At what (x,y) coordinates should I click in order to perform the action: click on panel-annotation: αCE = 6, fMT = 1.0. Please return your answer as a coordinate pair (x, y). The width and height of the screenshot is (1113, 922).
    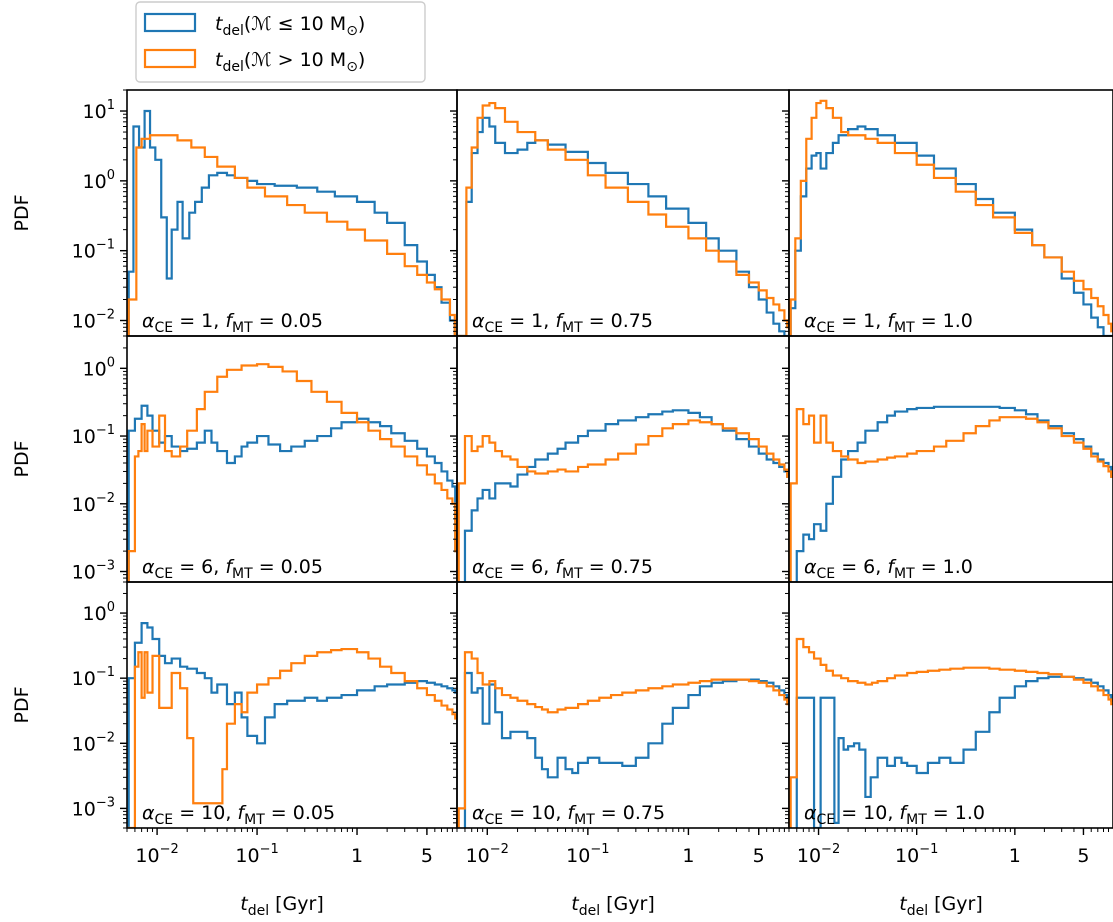
    Looking at the image, I should click on (888, 569).